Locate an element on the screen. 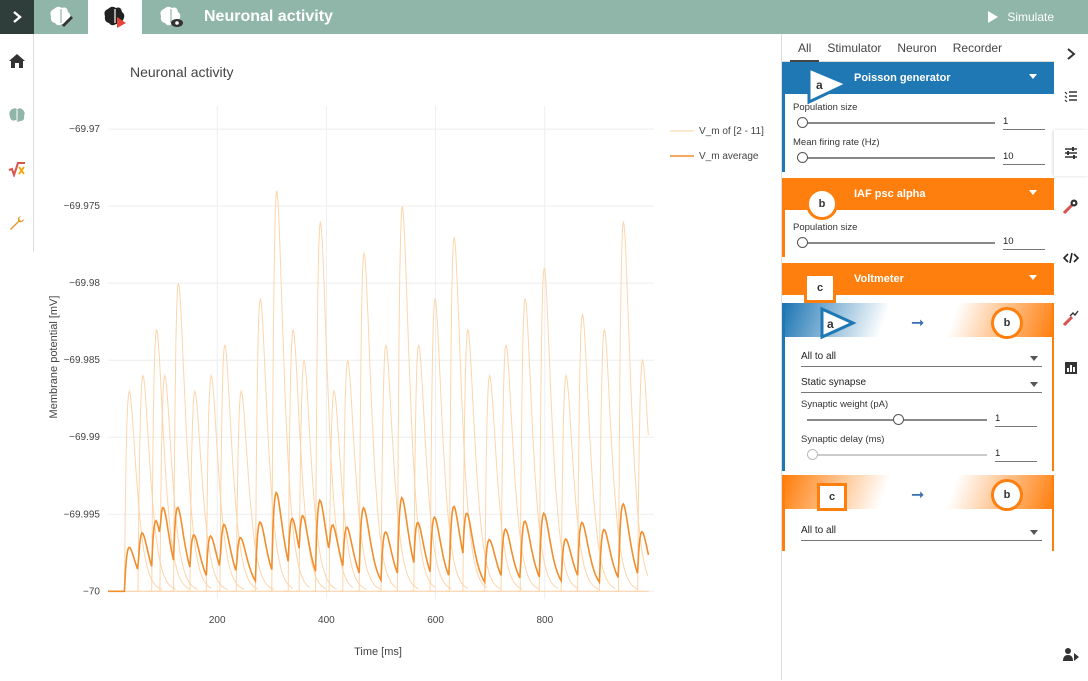 The height and width of the screenshot is (681, 1088). param-label: Synaptic delay (ms) is located at coordinates (843, 439).